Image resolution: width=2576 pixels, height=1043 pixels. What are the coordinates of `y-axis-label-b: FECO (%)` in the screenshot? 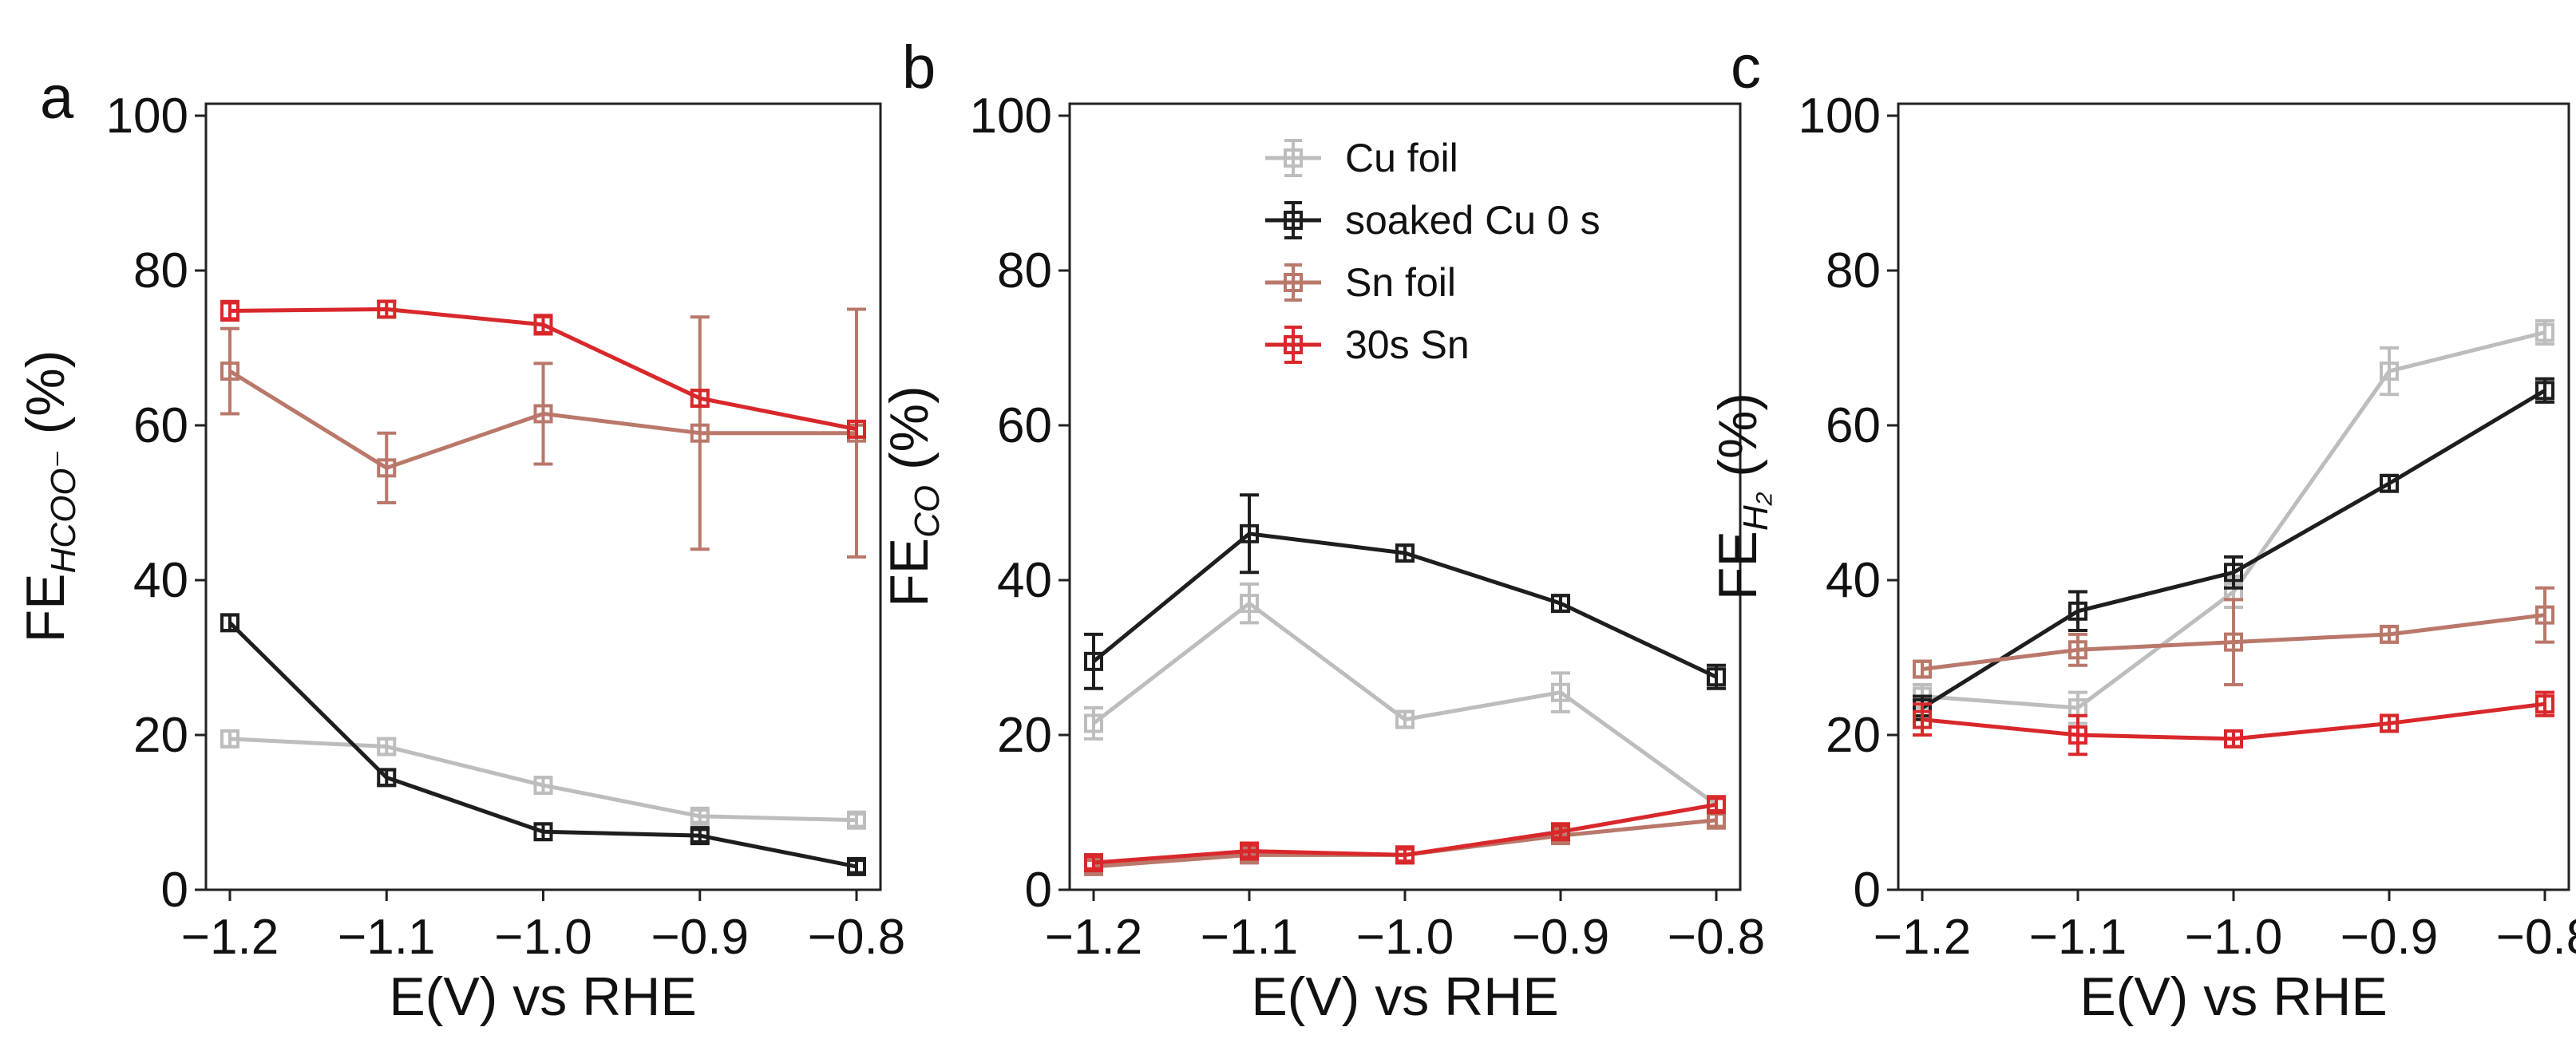 It's located at (913, 496).